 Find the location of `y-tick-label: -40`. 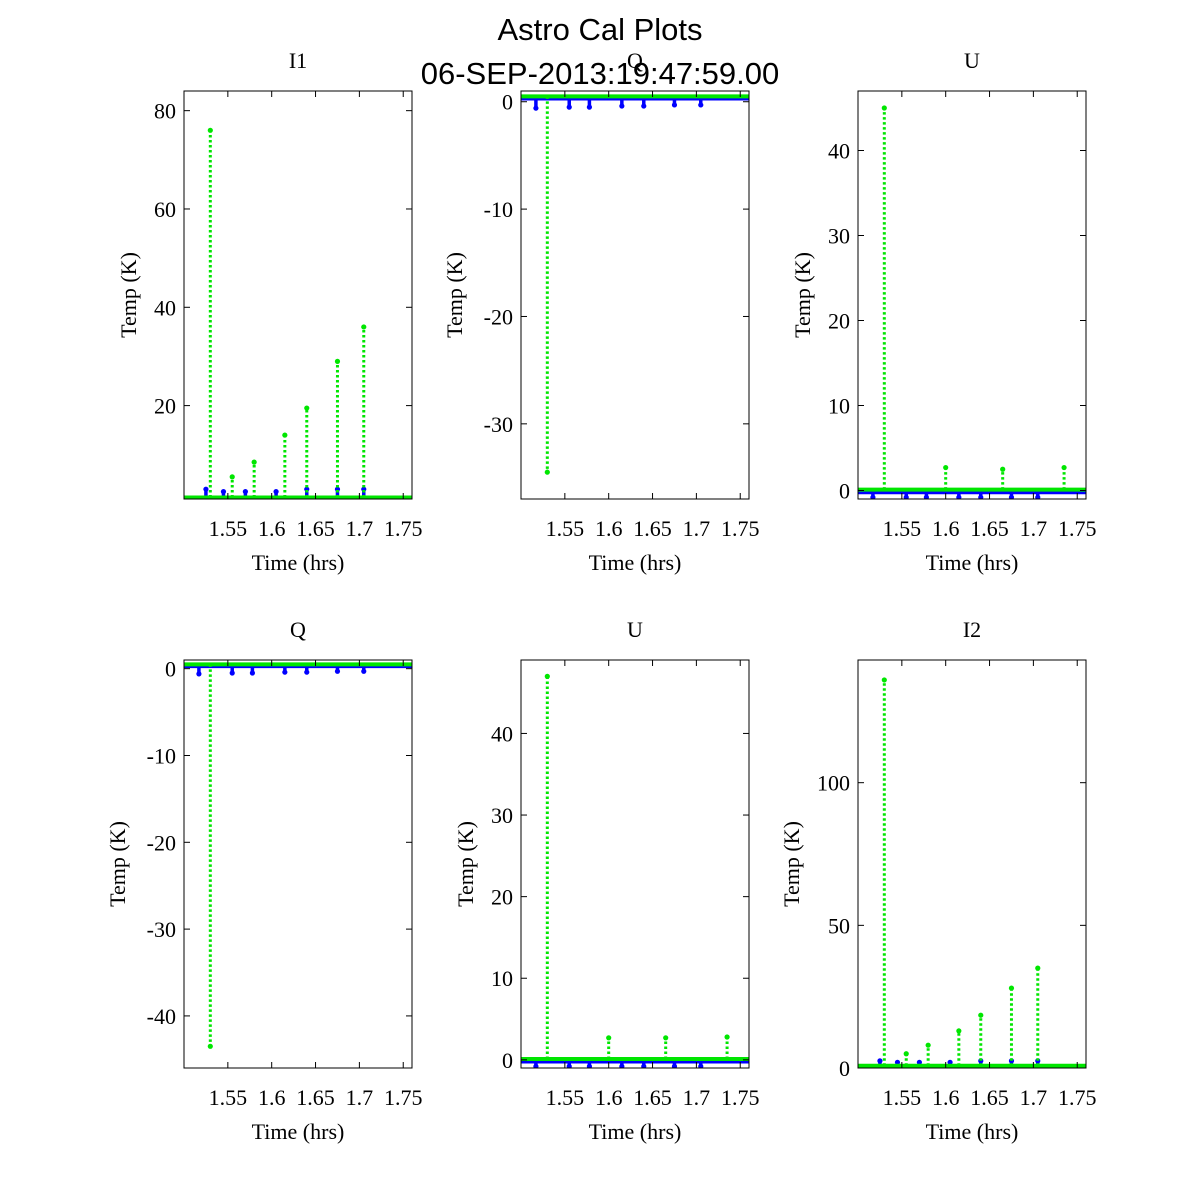

y-tick-label: -40 is located at coordinates (161, 1016).